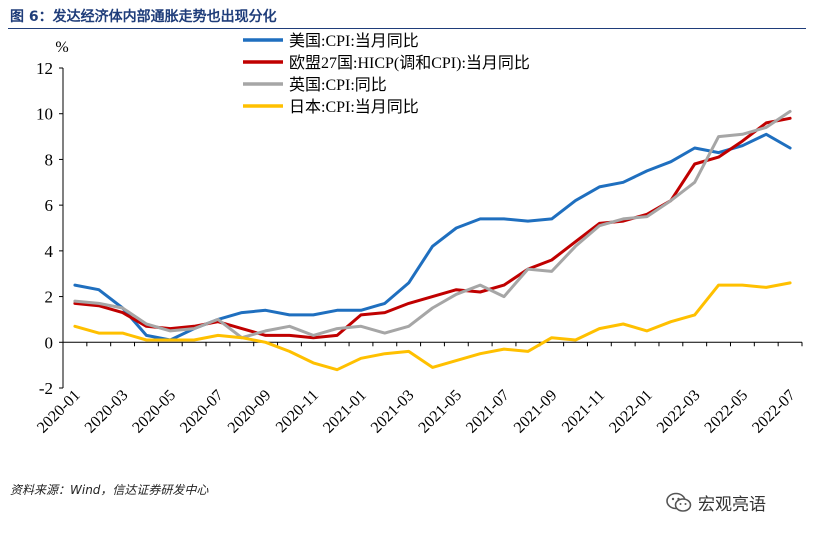 This screenshot has width=815, height=540. I want to click on x-tick-label: 2020-11, so click(297, 411).